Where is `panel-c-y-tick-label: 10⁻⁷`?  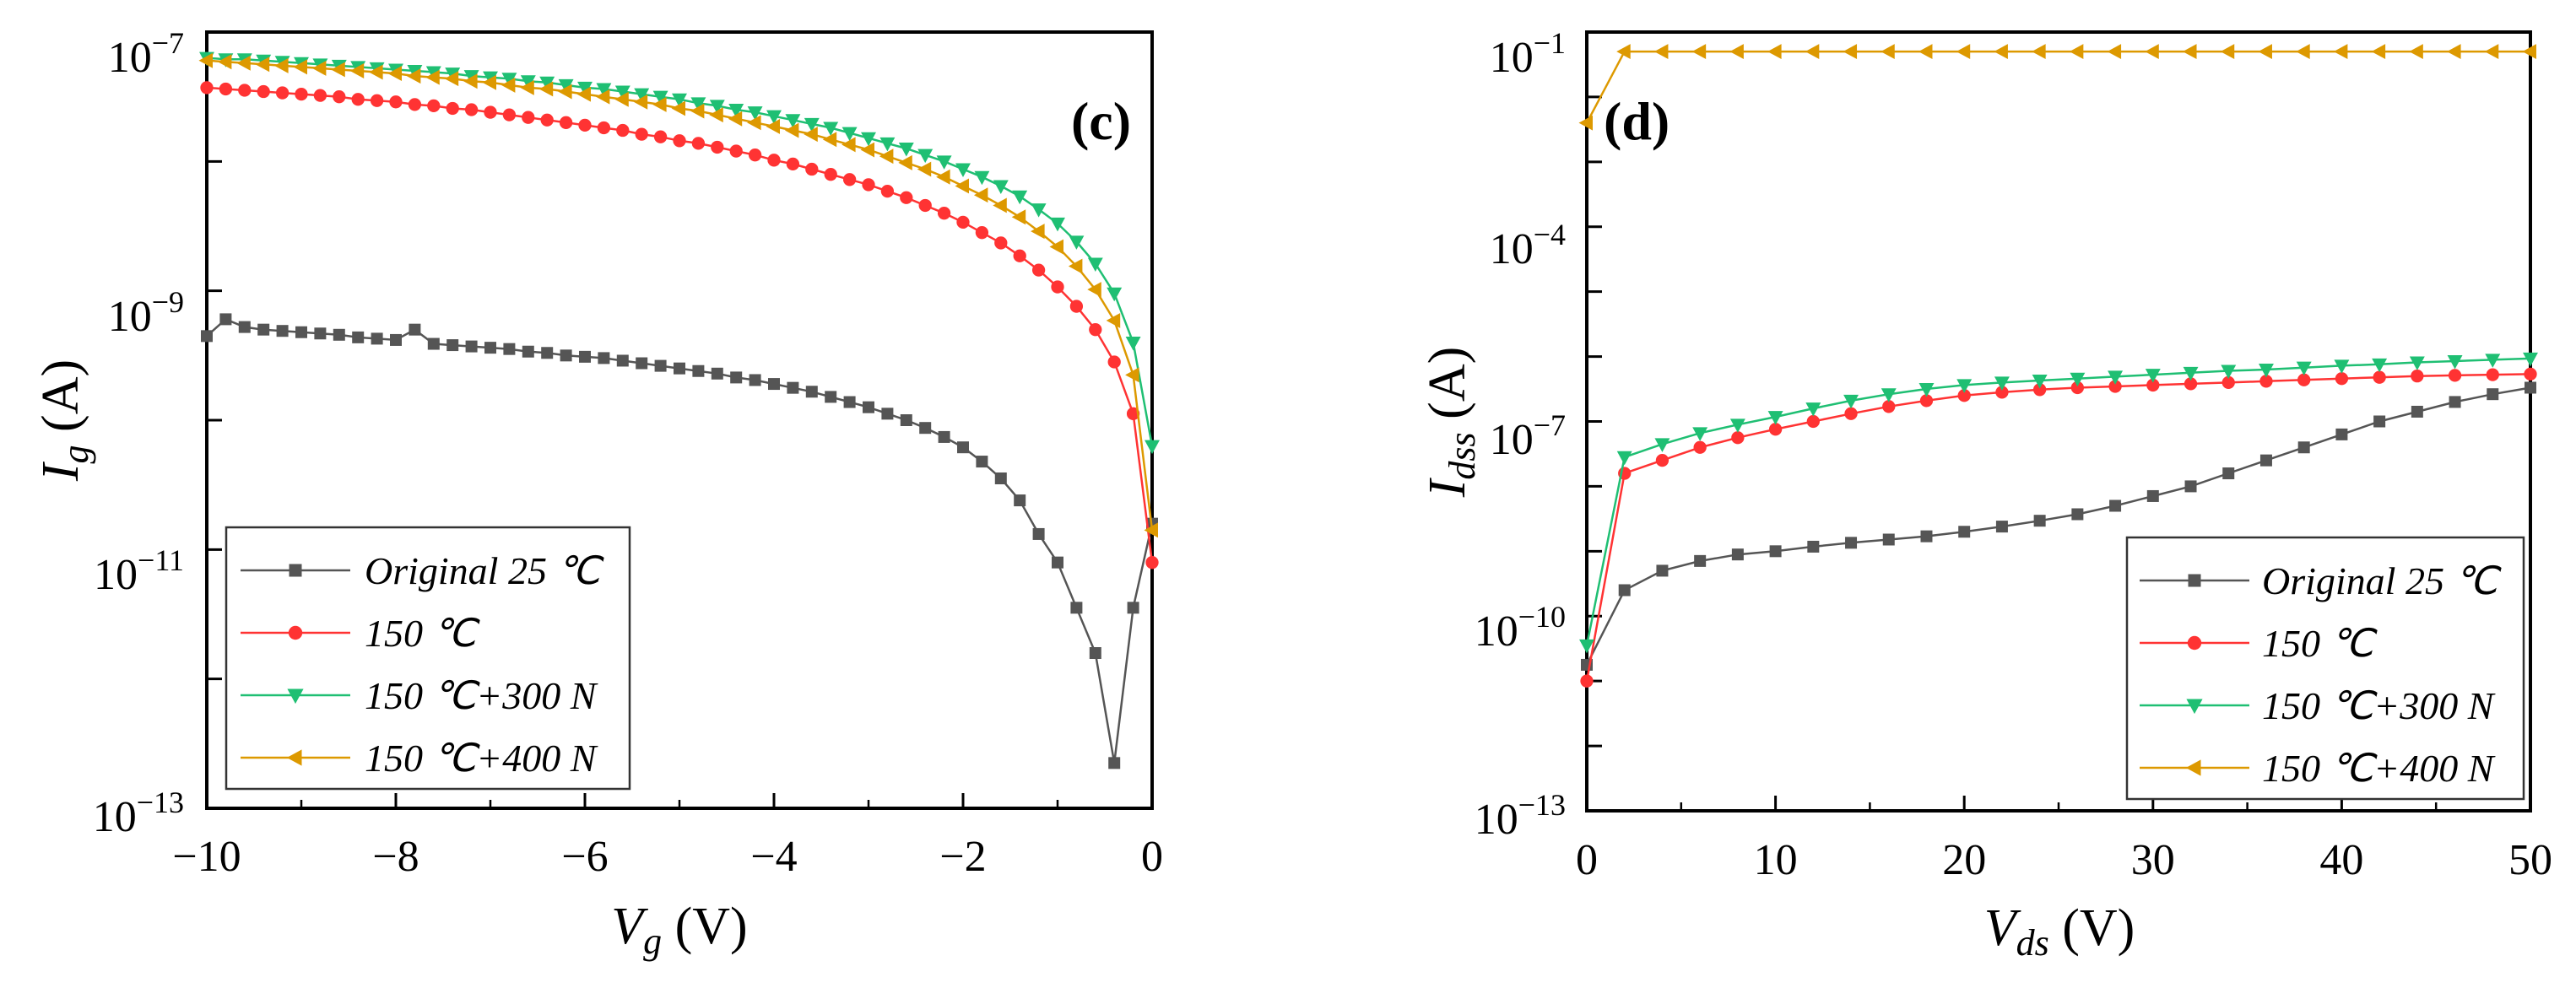
panel-c-y-tick-label: 10⁻⁷ is located at coordinates (146, 54).